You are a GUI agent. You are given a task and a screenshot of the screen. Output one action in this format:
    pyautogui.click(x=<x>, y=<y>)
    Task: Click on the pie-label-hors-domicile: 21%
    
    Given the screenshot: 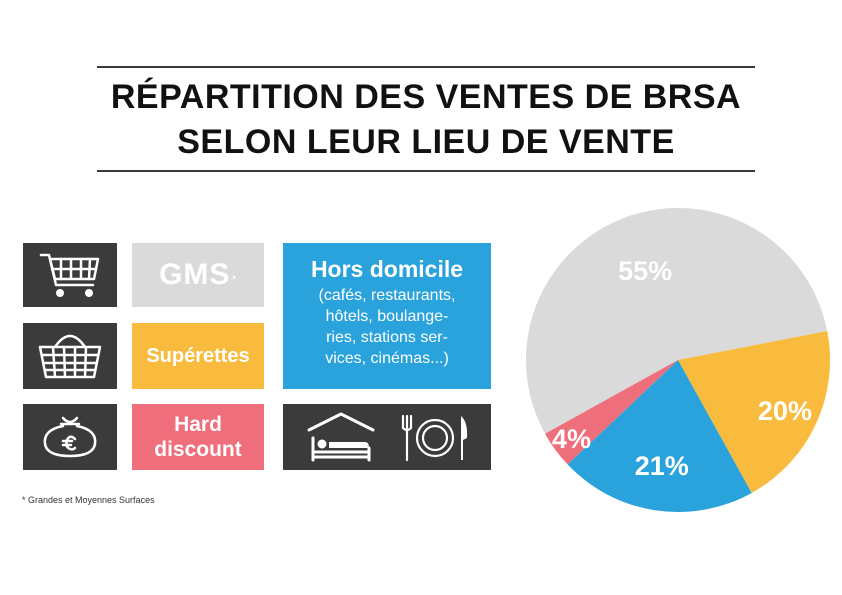 What is the action you would take?
    pyautogui.click(x=662, y=466)
    